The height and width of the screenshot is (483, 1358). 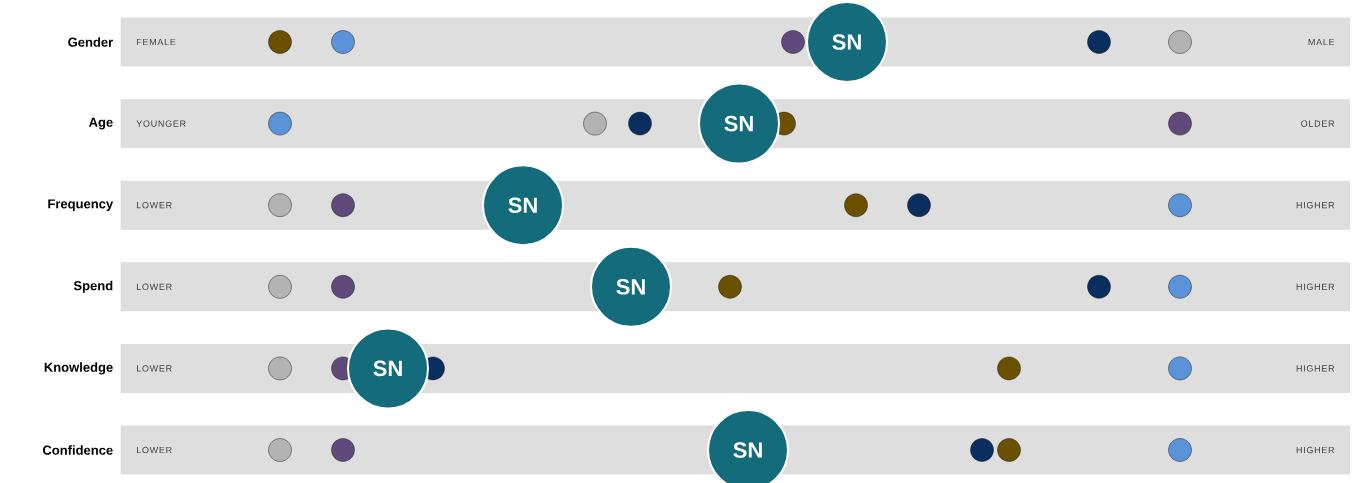 I want to click on y-tick-label: Age, so click(x=100, y=123).